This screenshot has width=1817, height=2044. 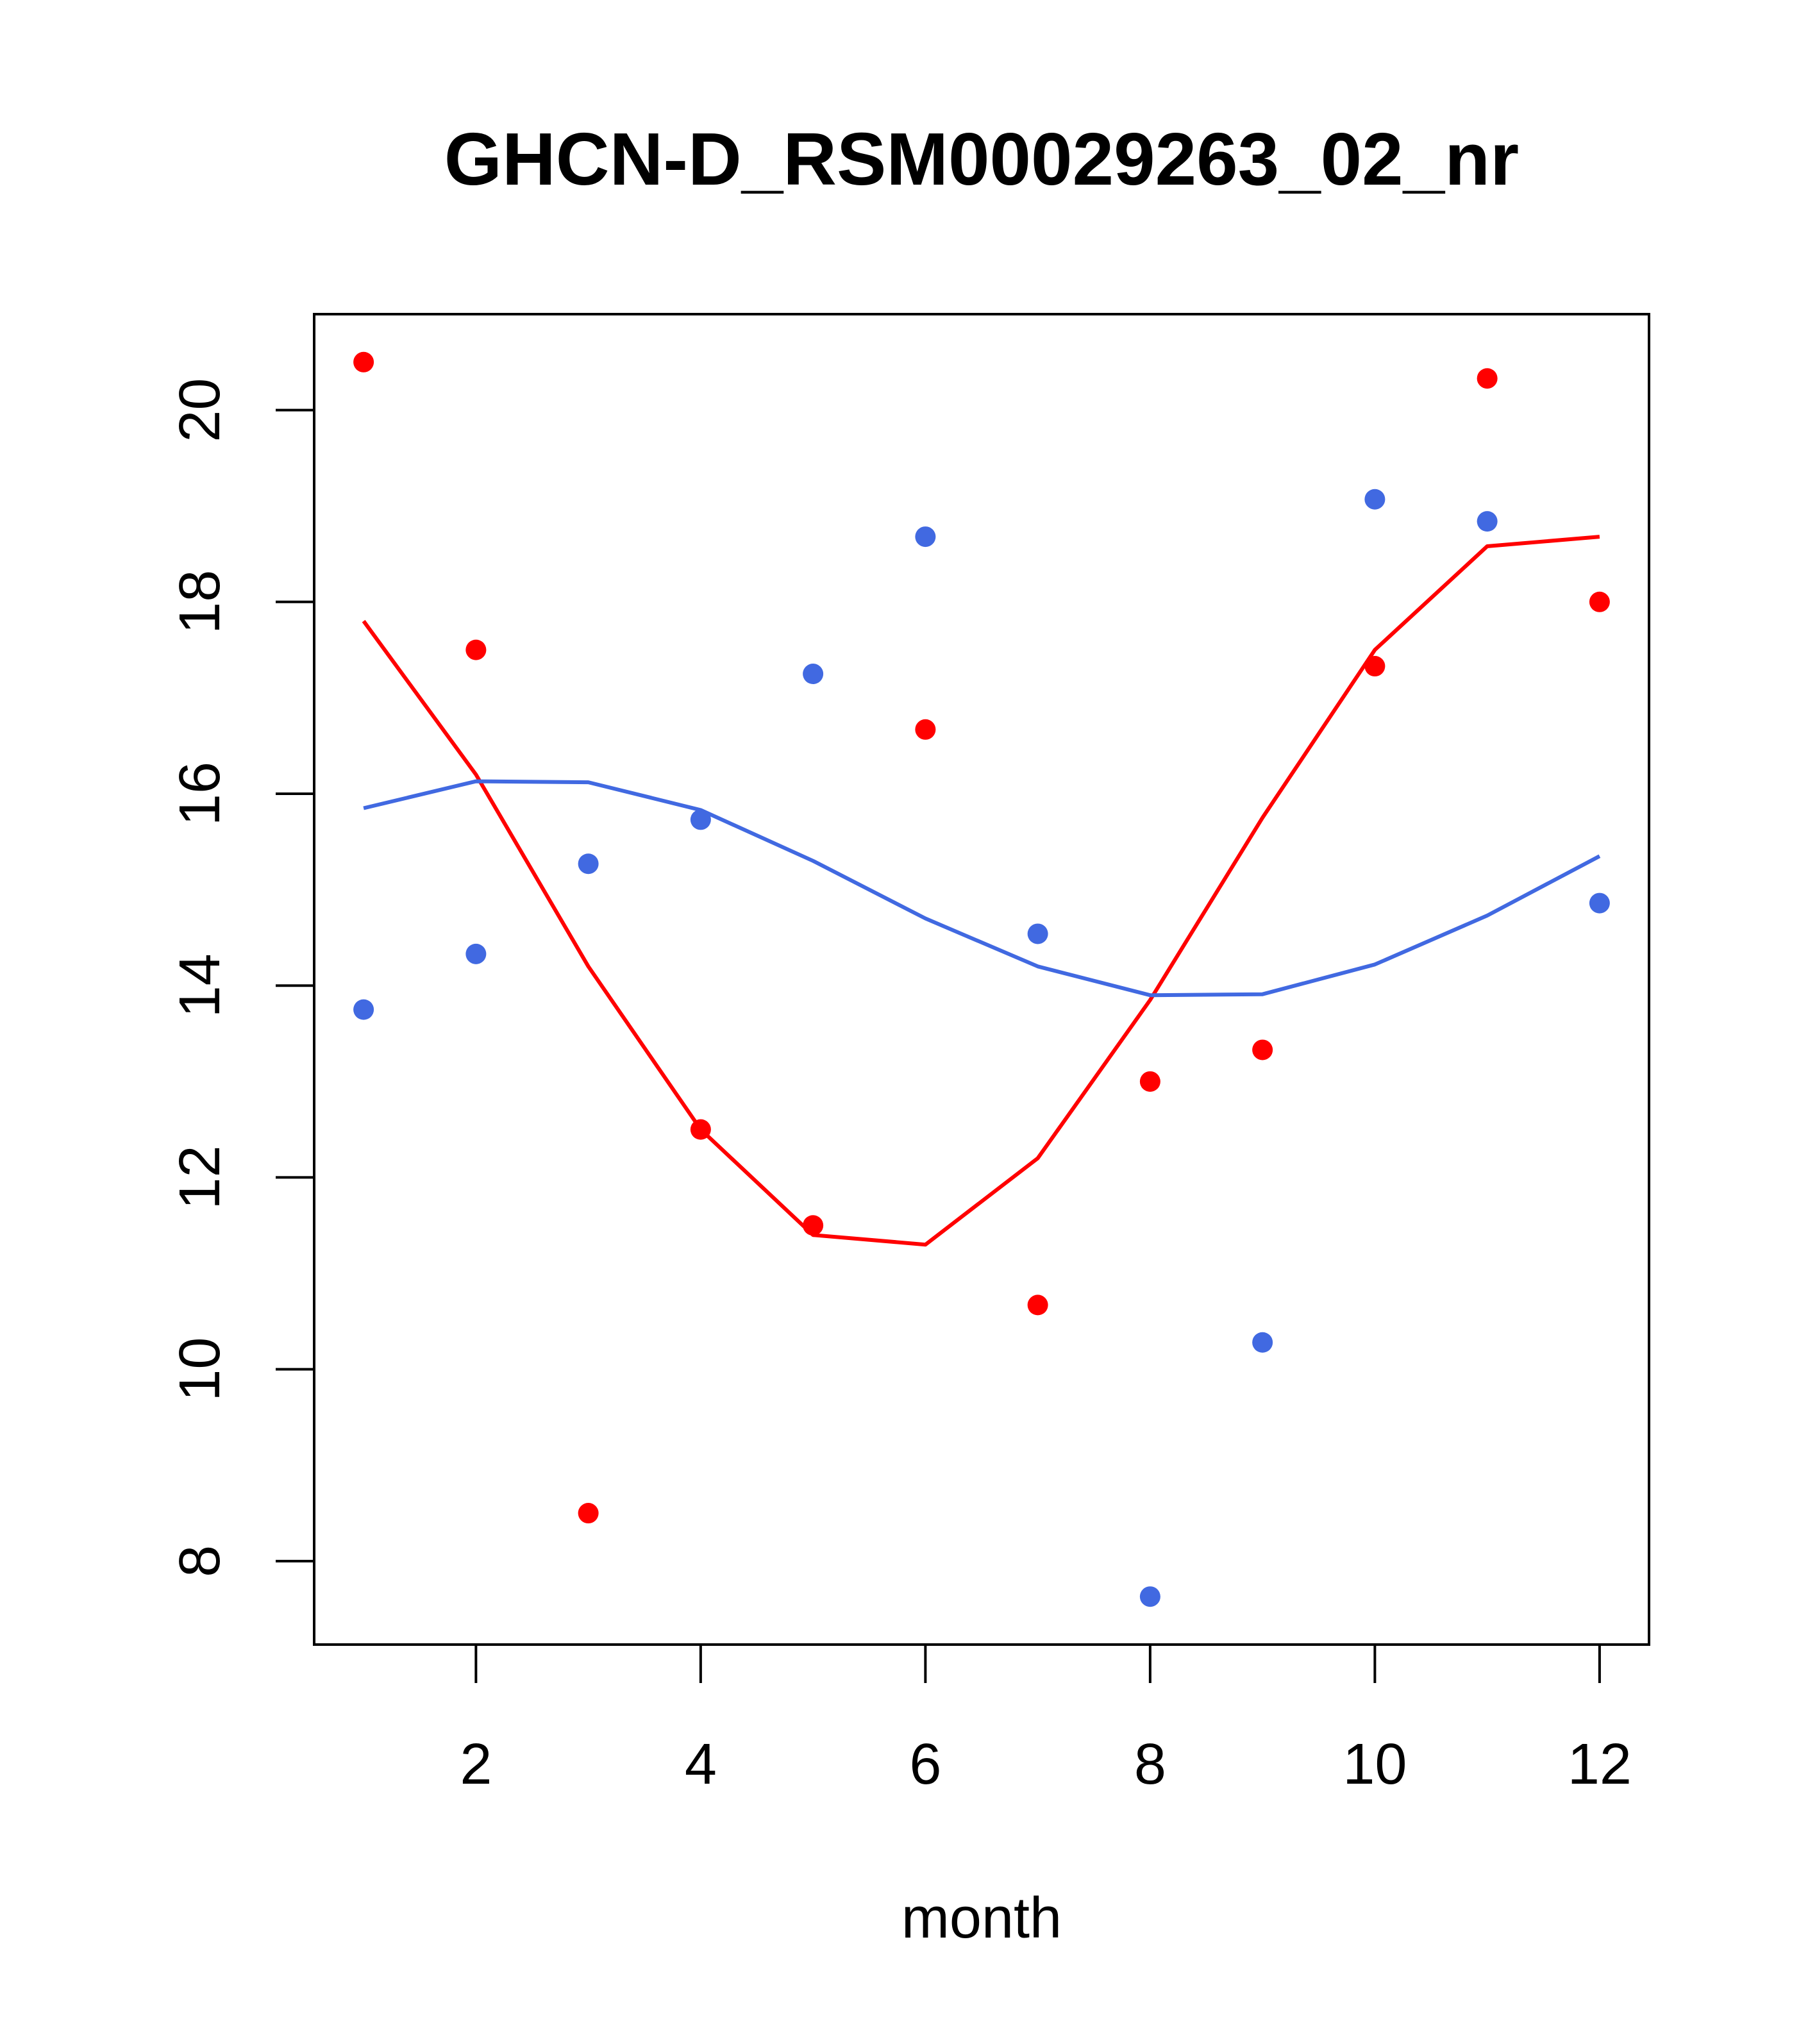 What do you see at coordinates (1150, 1764) in the screenshot?
I see `x-tick-label: 8` at bounding box center [1150, 1764].